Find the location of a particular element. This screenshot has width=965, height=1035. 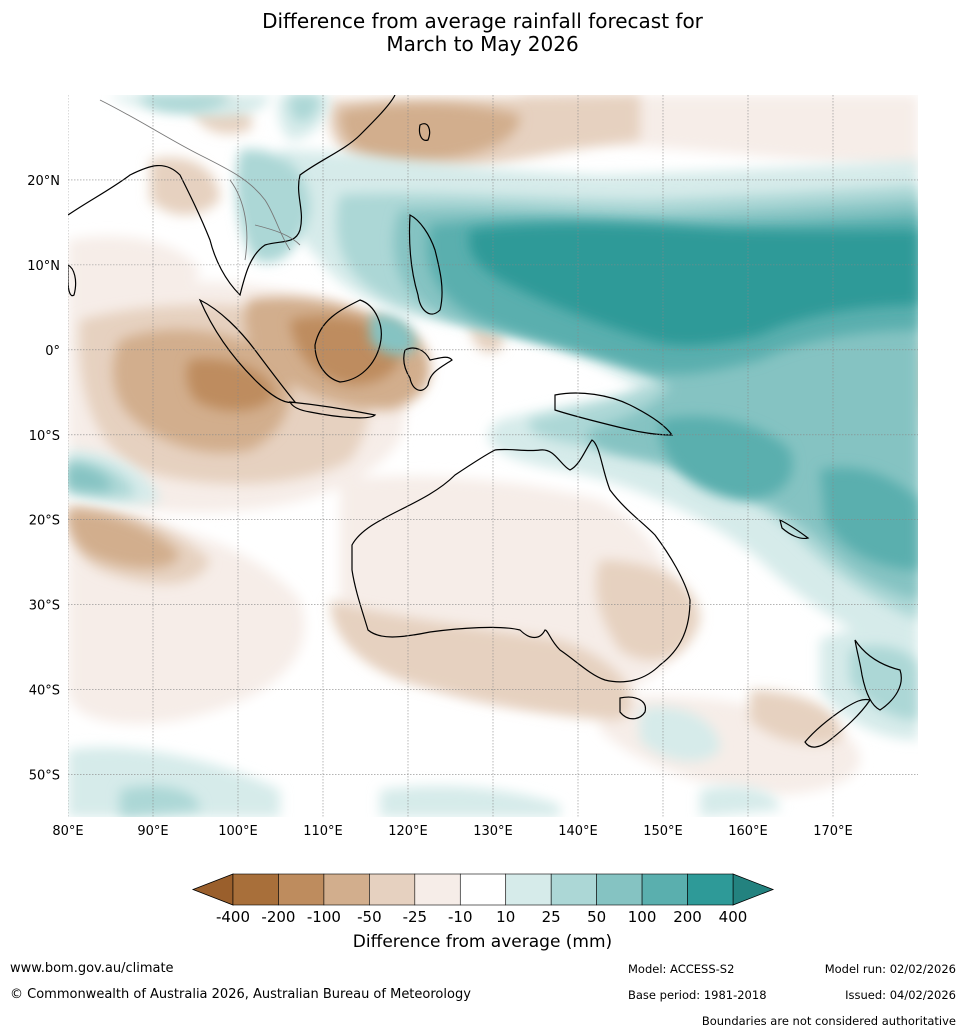

lon-label: 130°E is located at coordinates (493, 831).